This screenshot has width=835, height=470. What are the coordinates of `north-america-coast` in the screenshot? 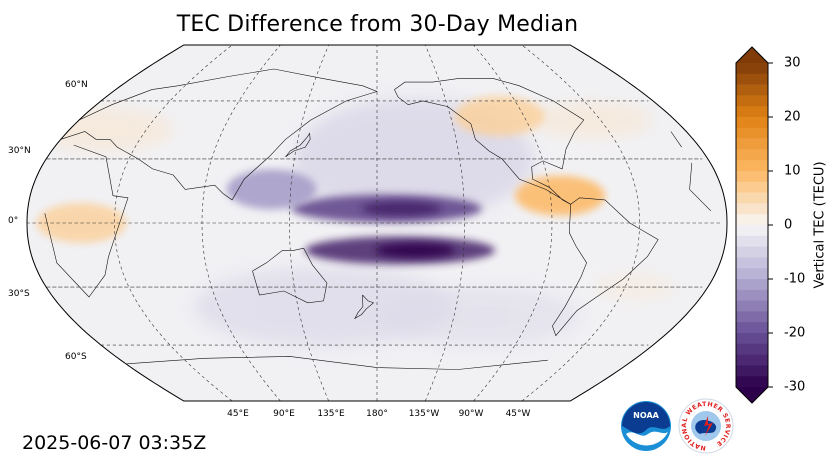 It's located at (489, 141).